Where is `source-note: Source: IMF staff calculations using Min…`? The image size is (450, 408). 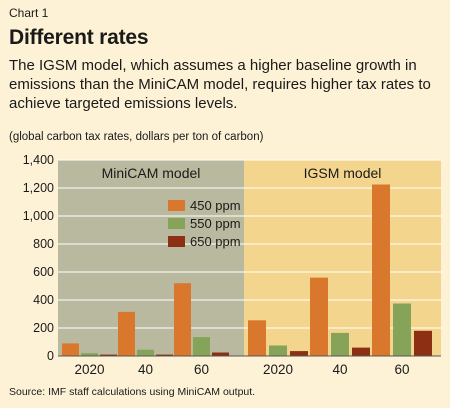 source-note: Source: IMF staff calculations using Min… is located at coordinates (132, 392).